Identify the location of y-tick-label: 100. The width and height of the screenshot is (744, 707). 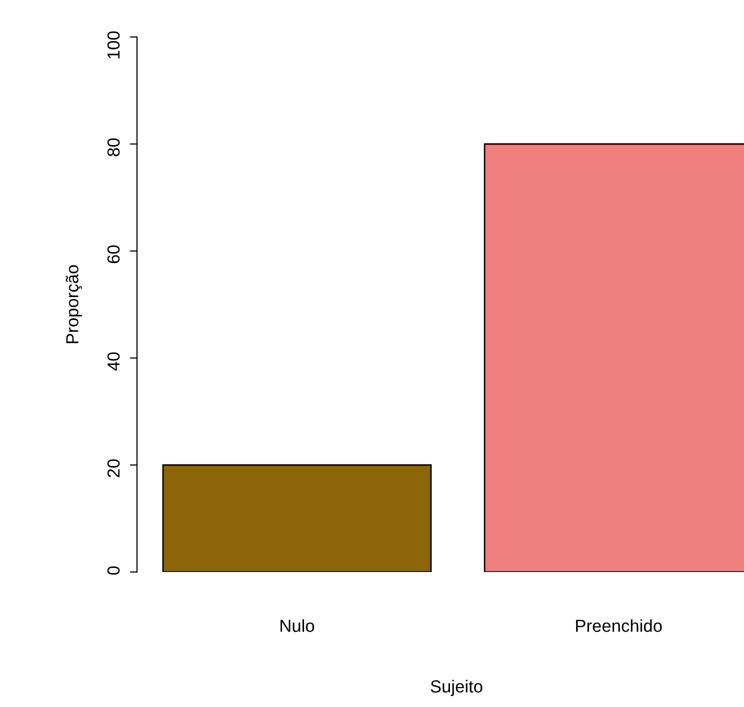
(113, 44).